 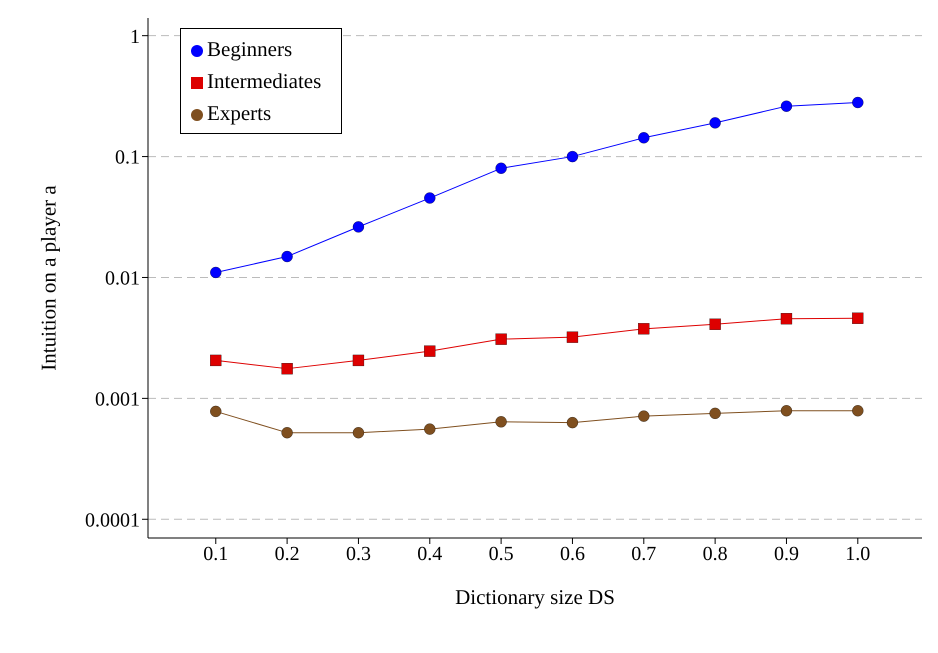 What do you see at coordinates (48, 277) in the screenshot?
I see `y-axis-title: Intuition on a player a` at bounding box center [48, 277].